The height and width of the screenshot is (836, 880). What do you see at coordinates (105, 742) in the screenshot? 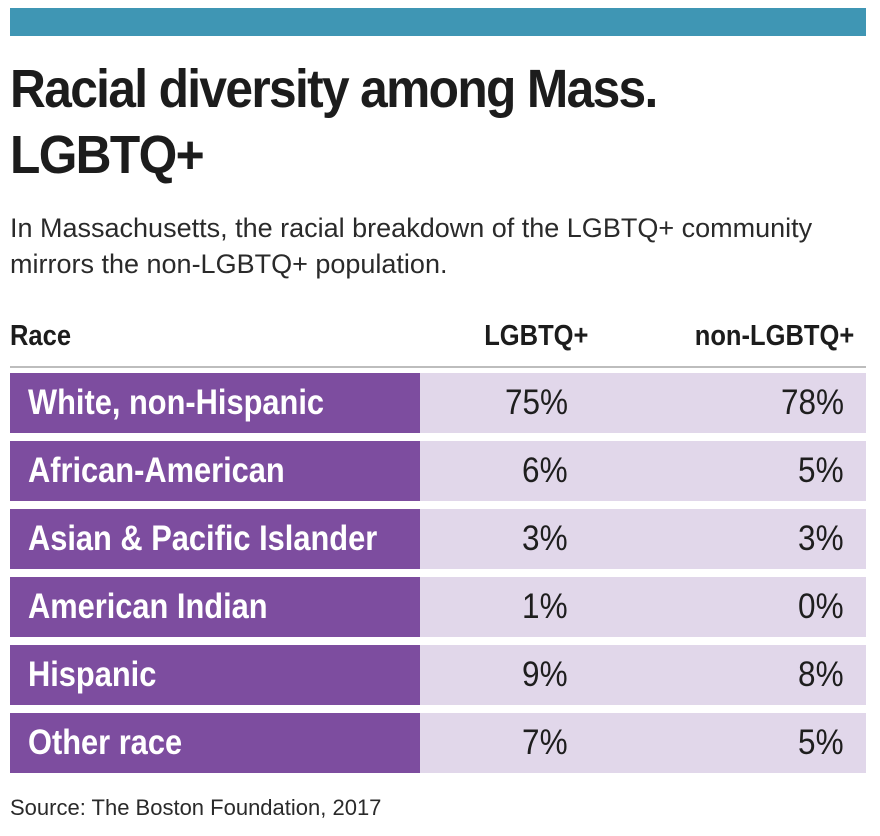
I see `race-label-text: Other race` at bounding box center [105, 742].